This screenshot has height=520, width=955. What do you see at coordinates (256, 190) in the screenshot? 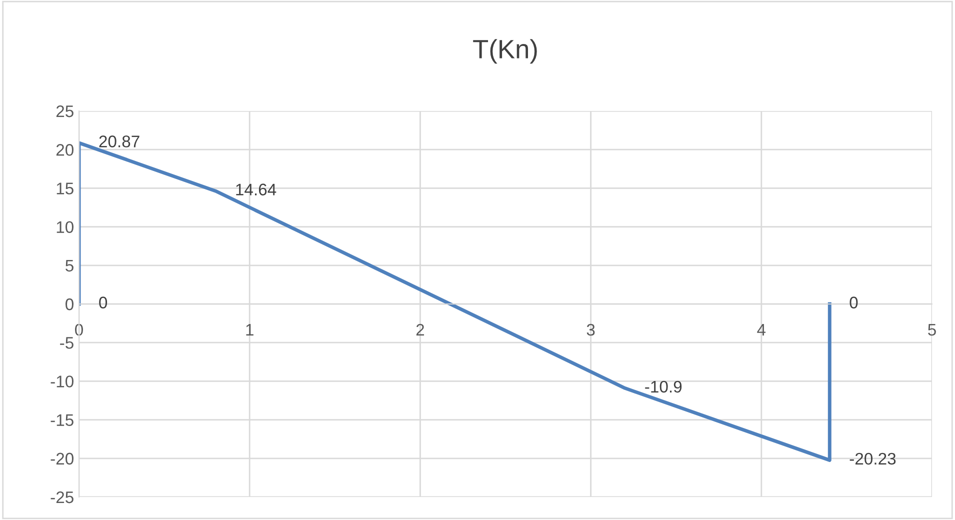
I see `data-label: 14.64` at bounding box center [256, 190].